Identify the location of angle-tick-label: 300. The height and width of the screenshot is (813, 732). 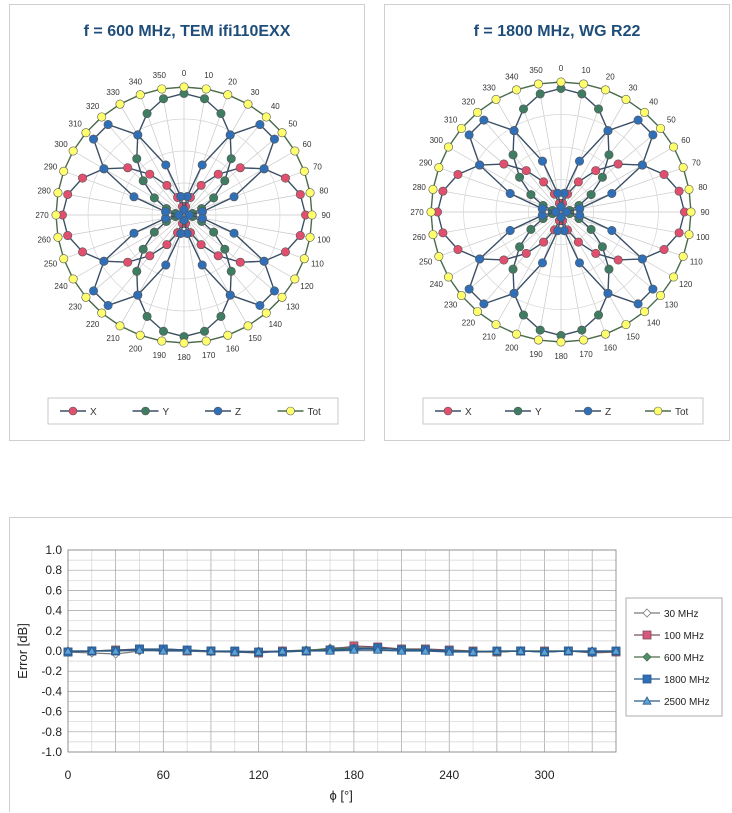
(437, 140).